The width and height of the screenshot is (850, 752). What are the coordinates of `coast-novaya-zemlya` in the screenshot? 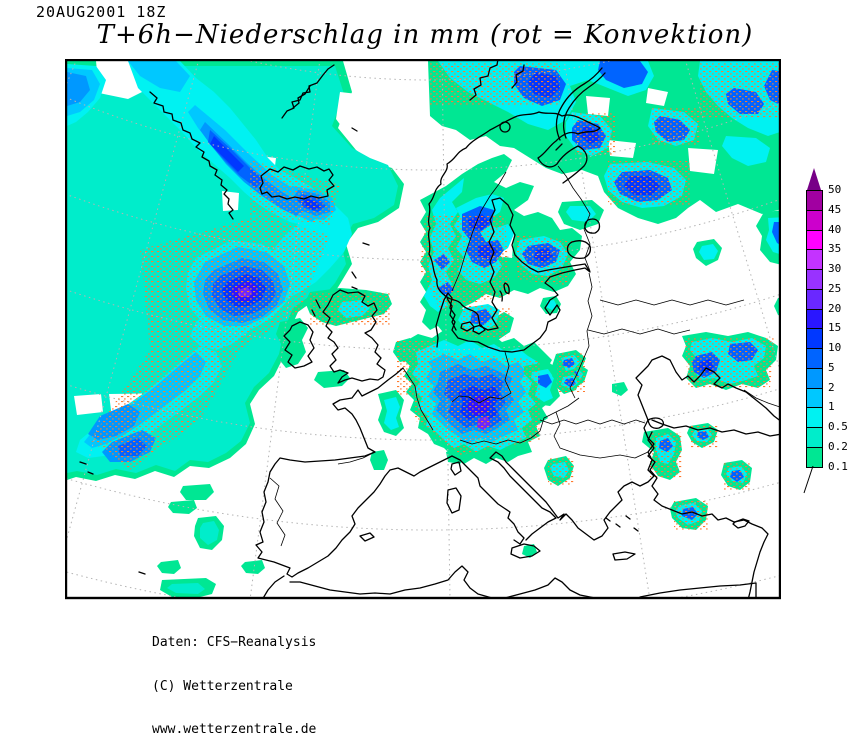 It's located at (579, 104).